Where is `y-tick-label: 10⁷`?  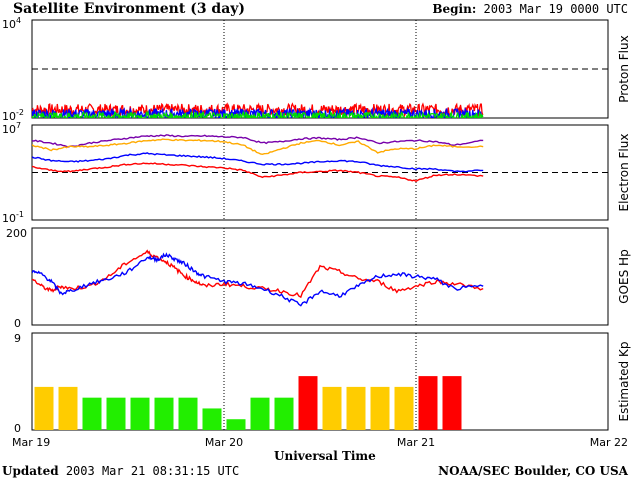
y-tick-label: 10⁷ is located at coordinates (11, 128).